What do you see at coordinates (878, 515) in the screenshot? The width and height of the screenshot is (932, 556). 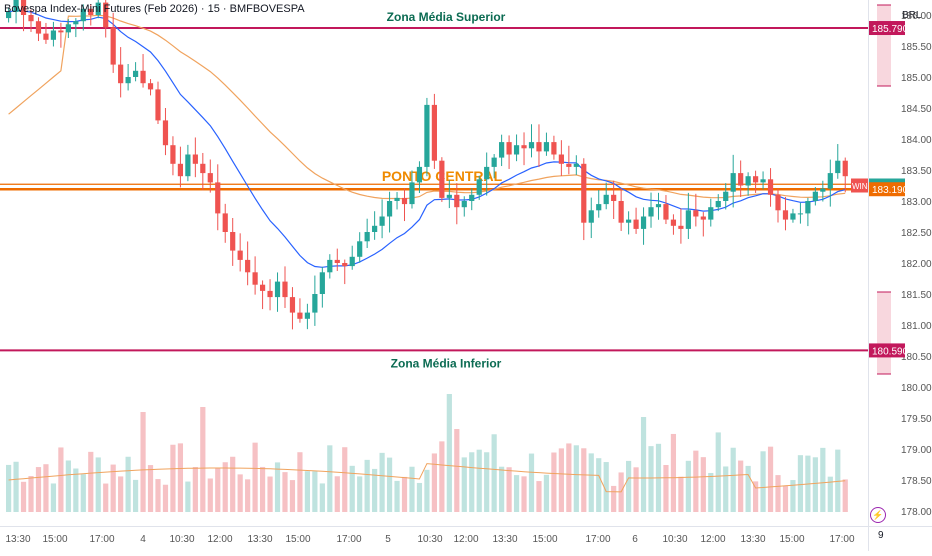 I see `lightning-icon: ⚡` at bounding box center [878, 515].